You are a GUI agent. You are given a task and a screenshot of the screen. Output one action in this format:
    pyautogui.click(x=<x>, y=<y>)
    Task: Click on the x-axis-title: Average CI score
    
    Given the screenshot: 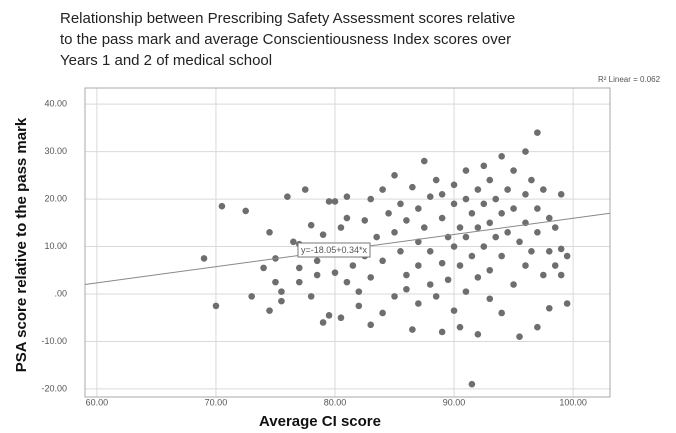 What is the action you would take?
    pyautogui.click(x=320, y=421)
    